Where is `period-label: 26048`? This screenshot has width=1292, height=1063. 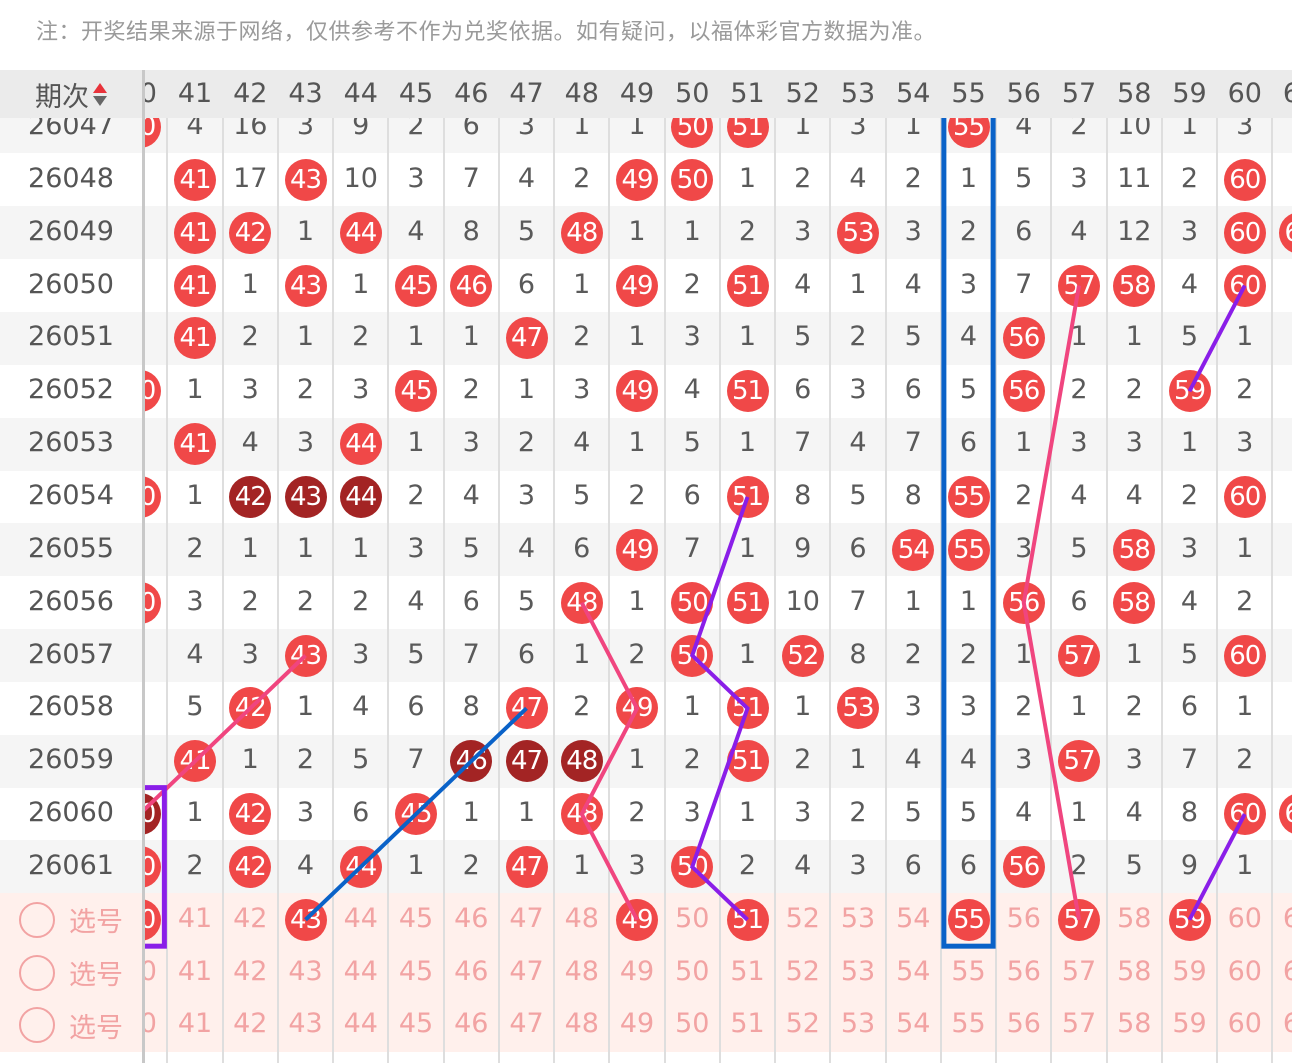
period-label: 26048 is located at coordinates (71, 178).